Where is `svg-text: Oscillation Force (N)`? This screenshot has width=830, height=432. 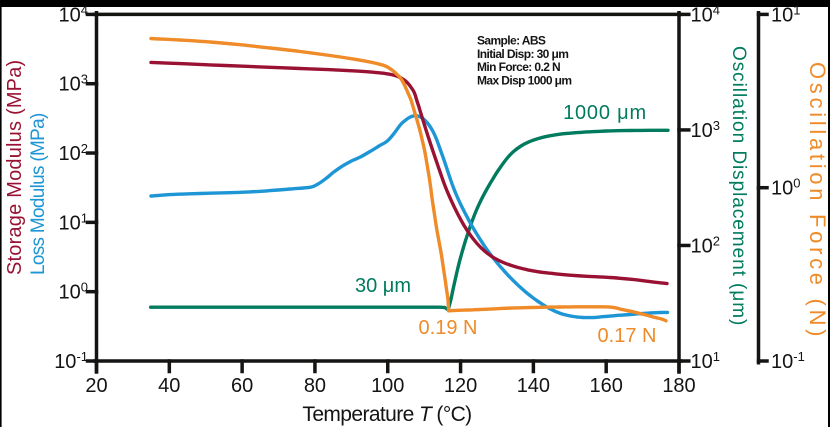
svg-text: Oscillation Force (N) is located at coordinates (817, 201).